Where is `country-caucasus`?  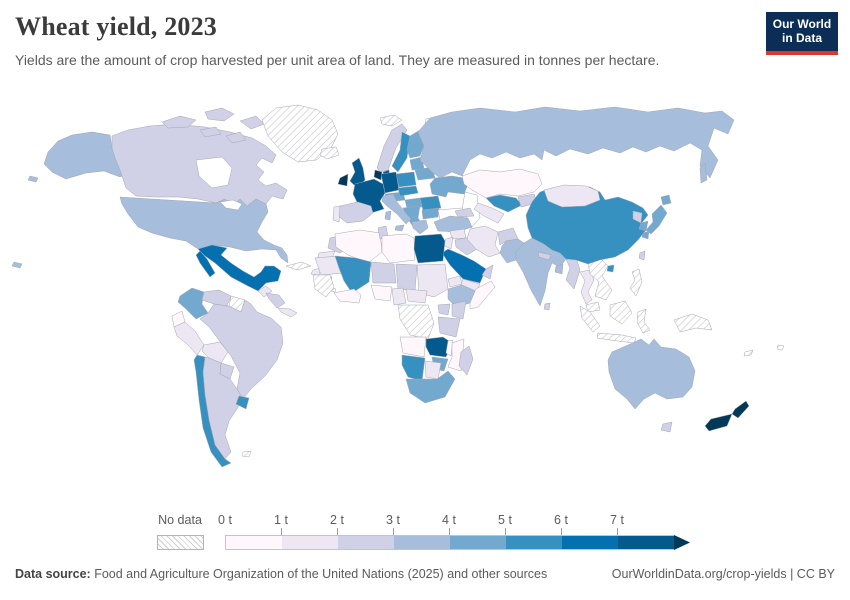 country-caucasus is located at coordinates (464, 212).